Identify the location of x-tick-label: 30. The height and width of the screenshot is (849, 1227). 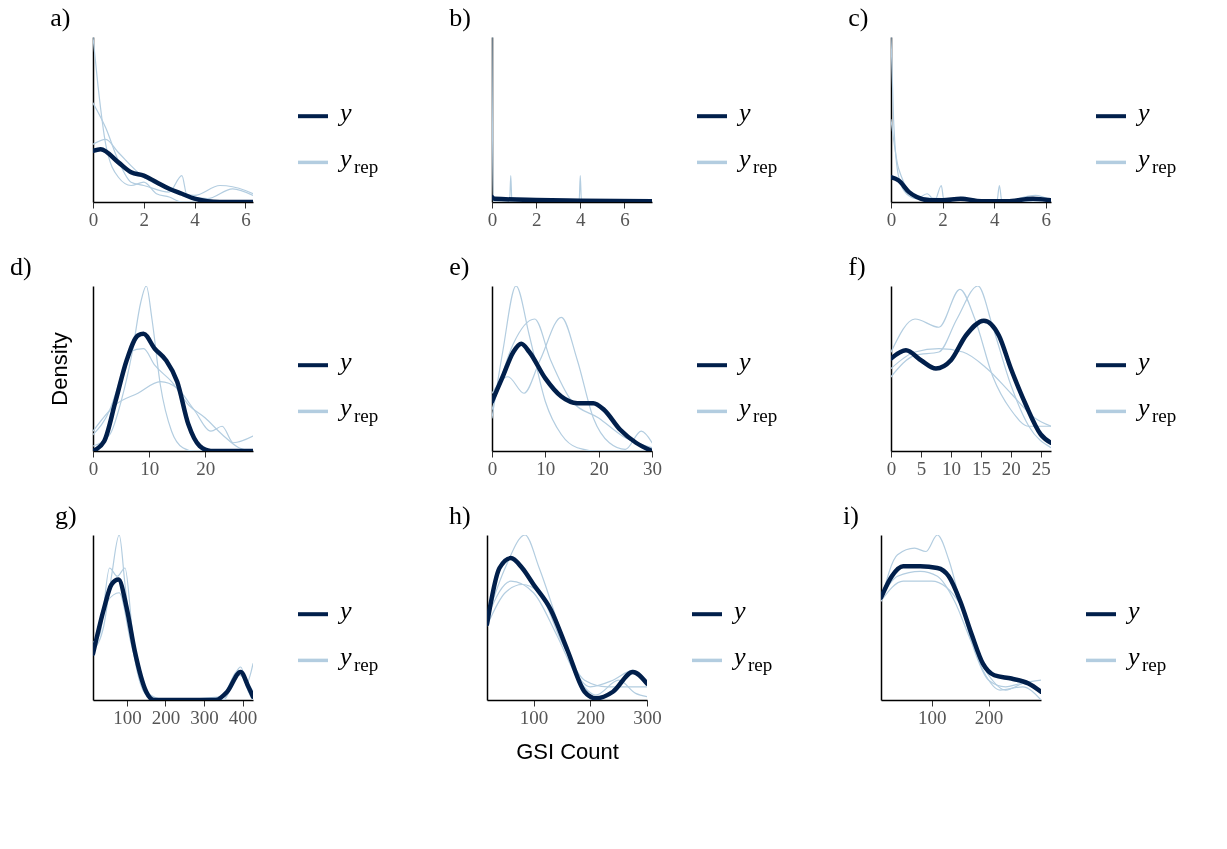
(652, 468).